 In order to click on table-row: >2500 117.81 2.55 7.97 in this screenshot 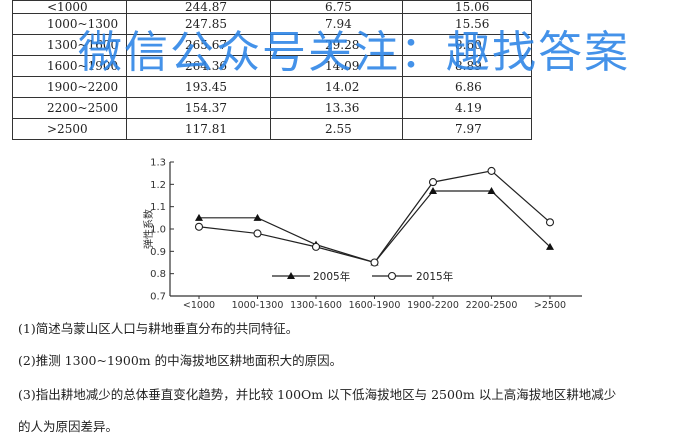, I will do `click(272, 129)`.